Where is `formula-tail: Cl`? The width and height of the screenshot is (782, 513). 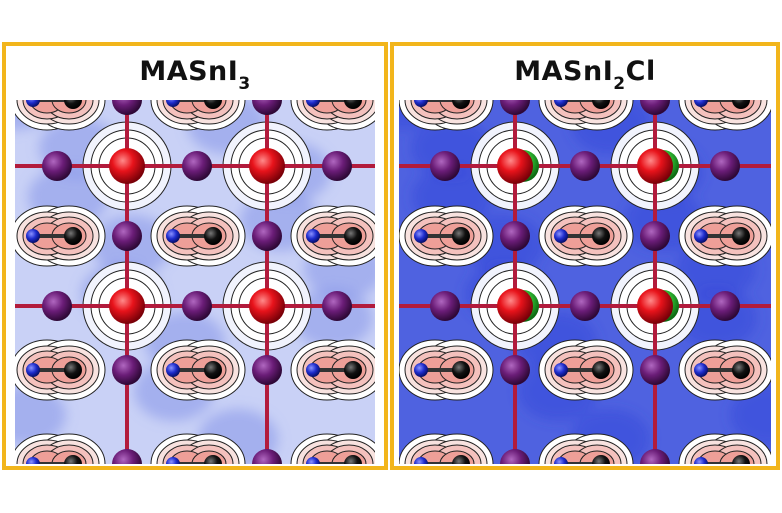 formula-tail: Cl is located at coordinates (640, 71).